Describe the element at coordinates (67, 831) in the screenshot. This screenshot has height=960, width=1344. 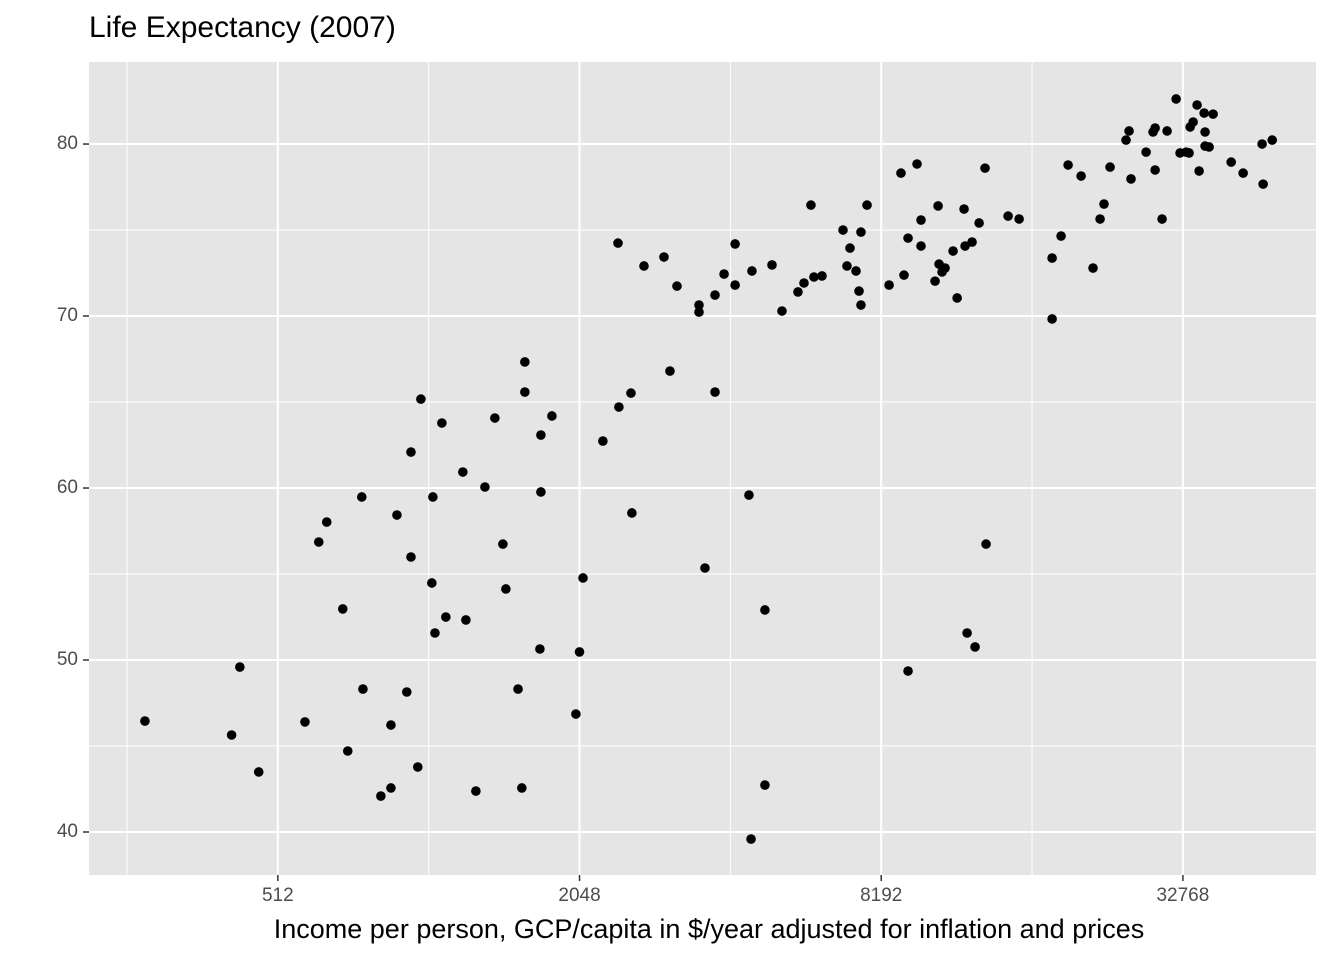
I see `y-tick-label: 40` at that location.